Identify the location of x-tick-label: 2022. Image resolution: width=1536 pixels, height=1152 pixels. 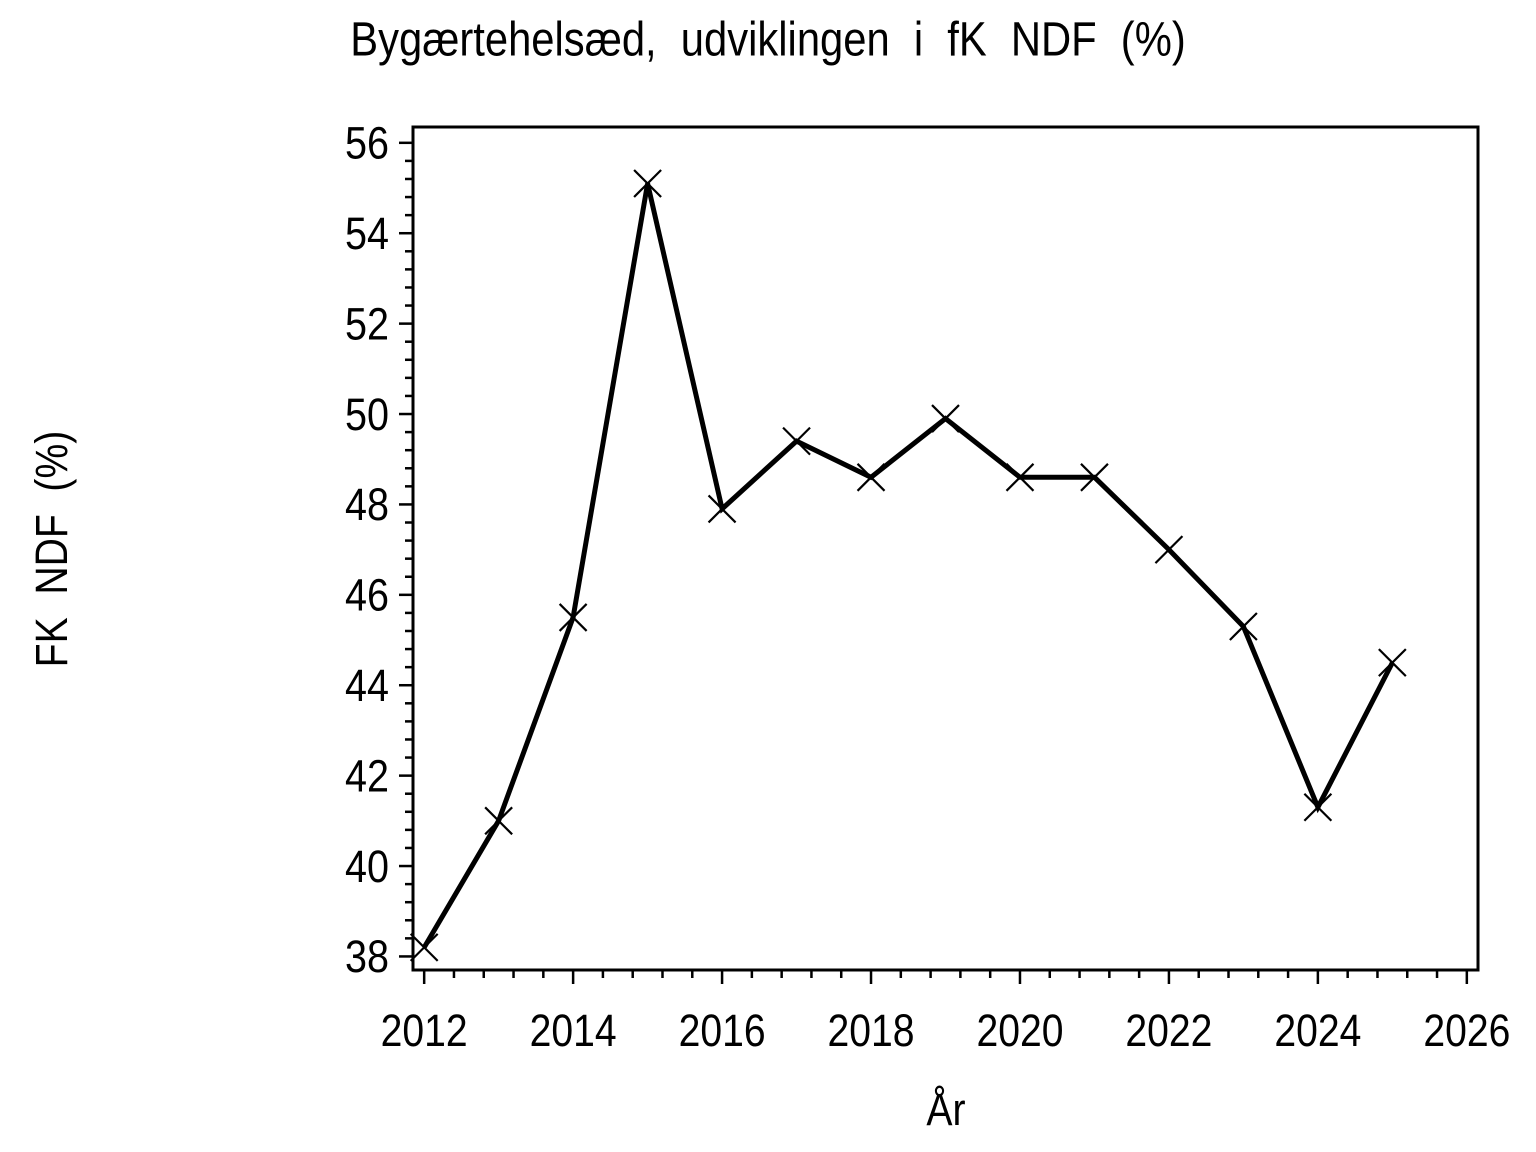
(1168, 1030).